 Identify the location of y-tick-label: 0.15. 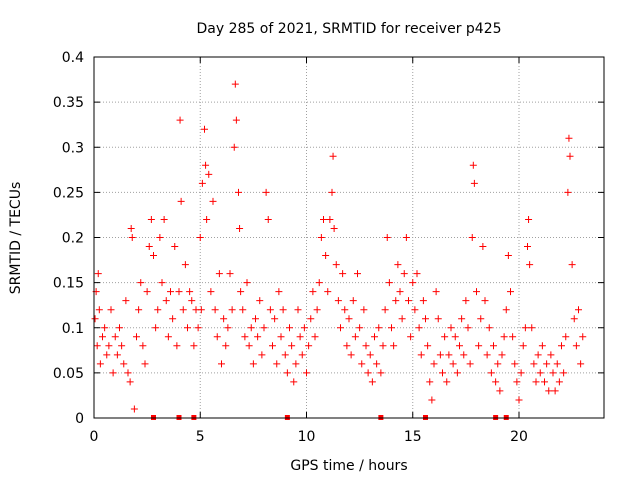
(68, 284).